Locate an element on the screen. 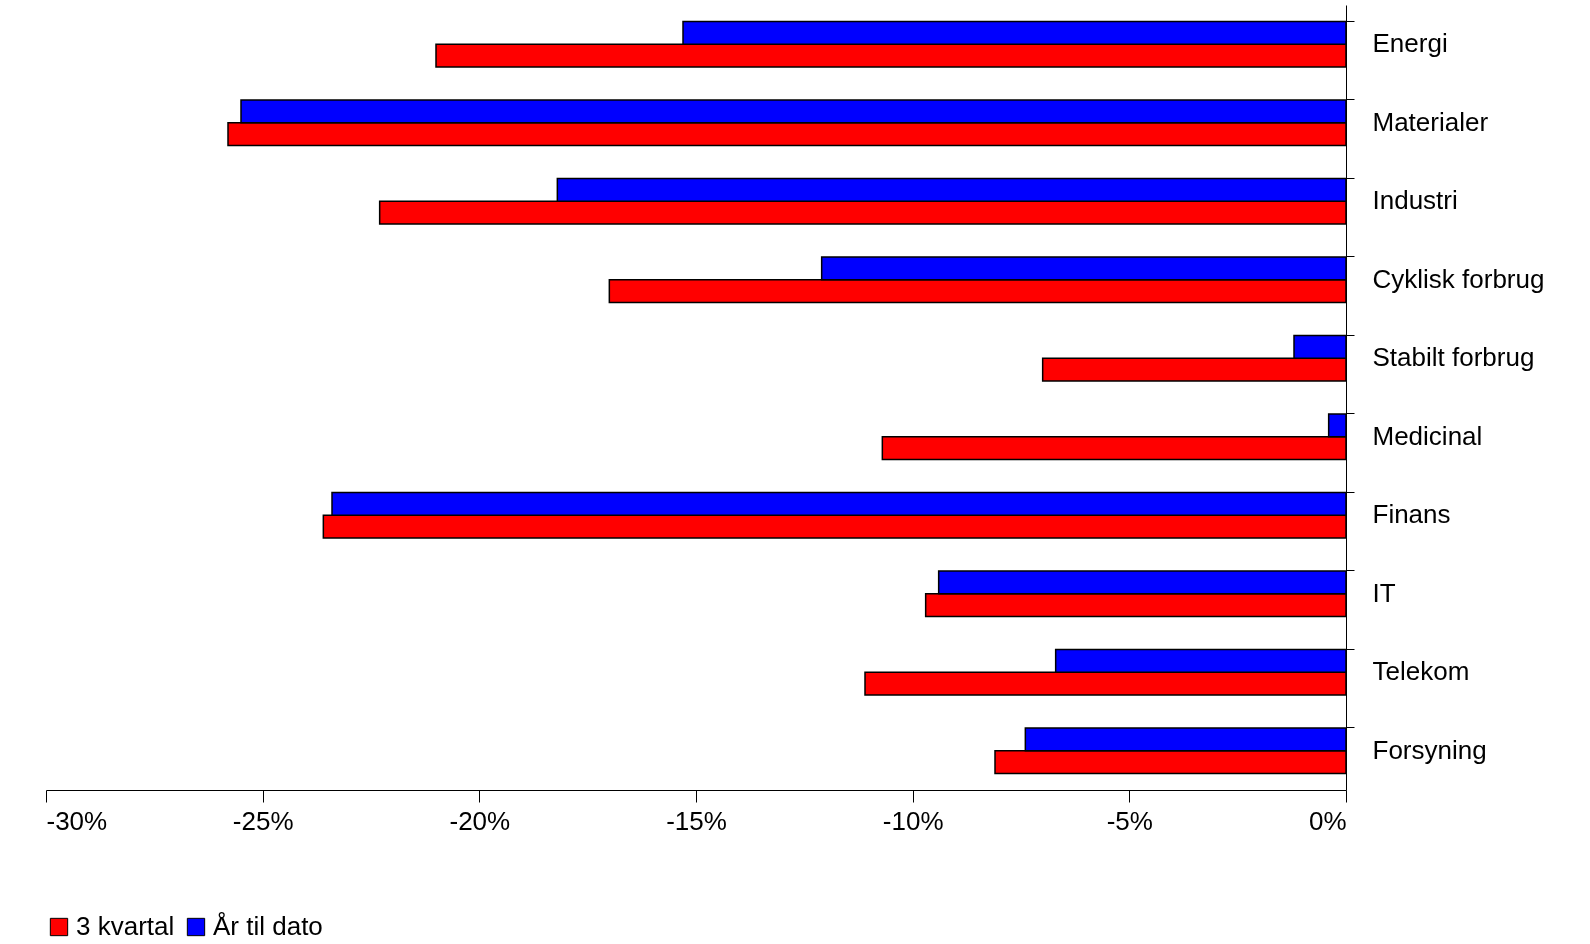 The image size is (1590, 944). x-tick-label: -30% is located at coordinates (77, 820).